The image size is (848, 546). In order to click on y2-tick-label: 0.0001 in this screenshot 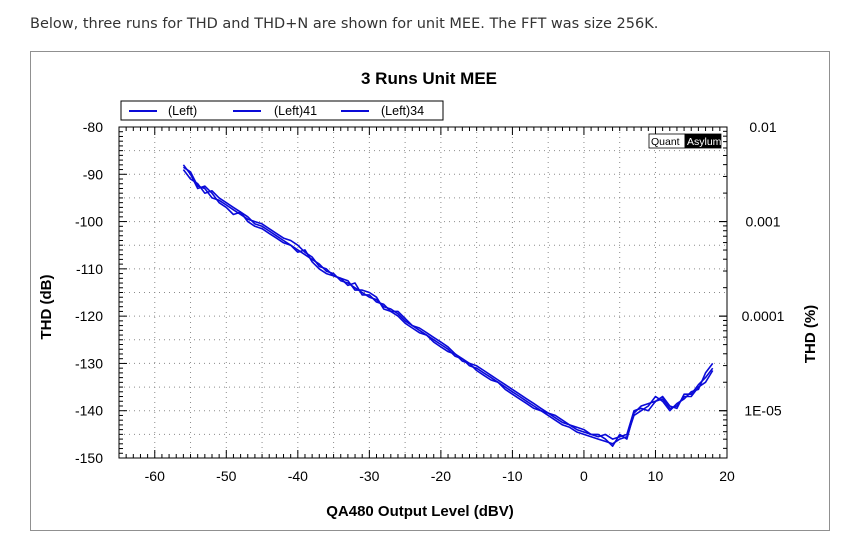, I will do `click(763, 316)`.